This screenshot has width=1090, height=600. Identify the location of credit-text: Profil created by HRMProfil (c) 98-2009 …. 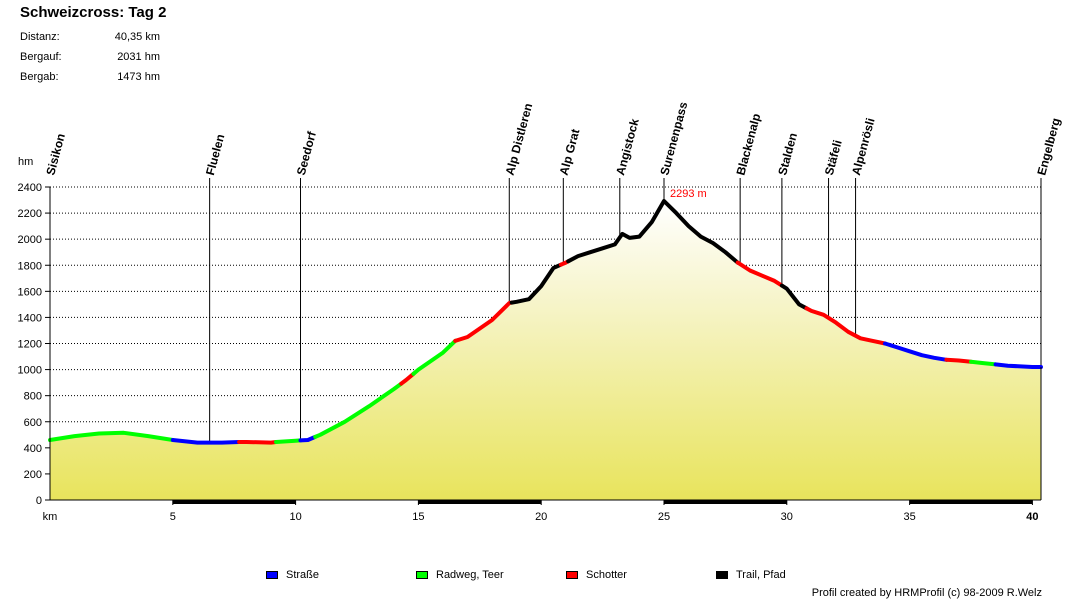
(926, 593).